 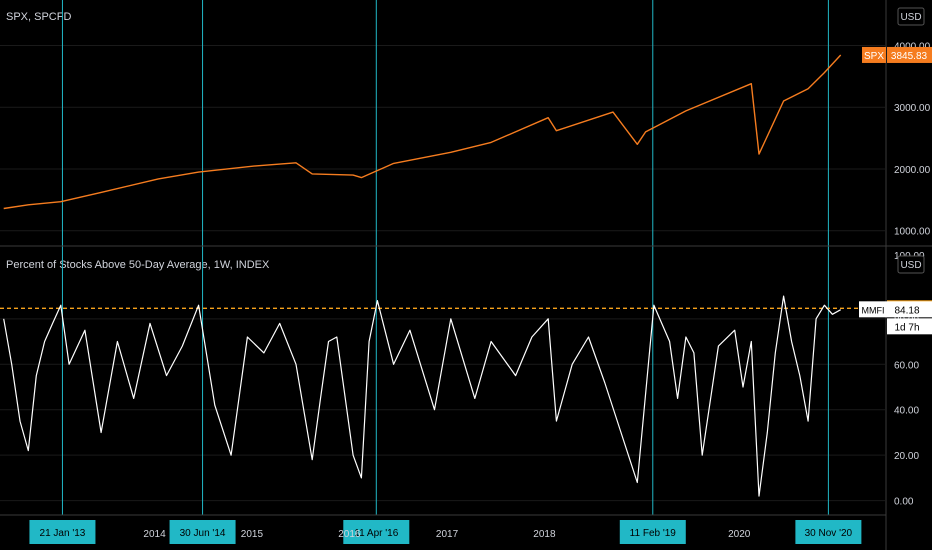 I want to click on time-tick-label: 2014, so click(x=154, y=534).